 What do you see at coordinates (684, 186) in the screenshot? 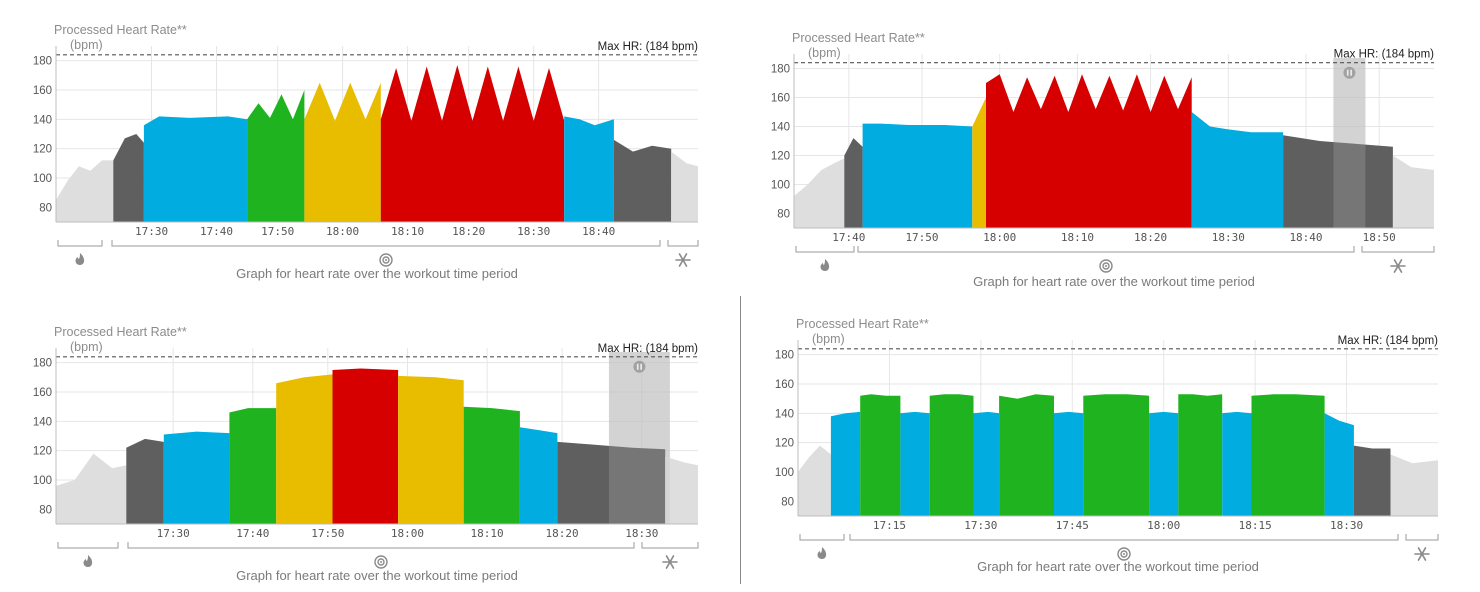
I see `hr-zone-segment-cooldown` at bounding box center [684, 186].